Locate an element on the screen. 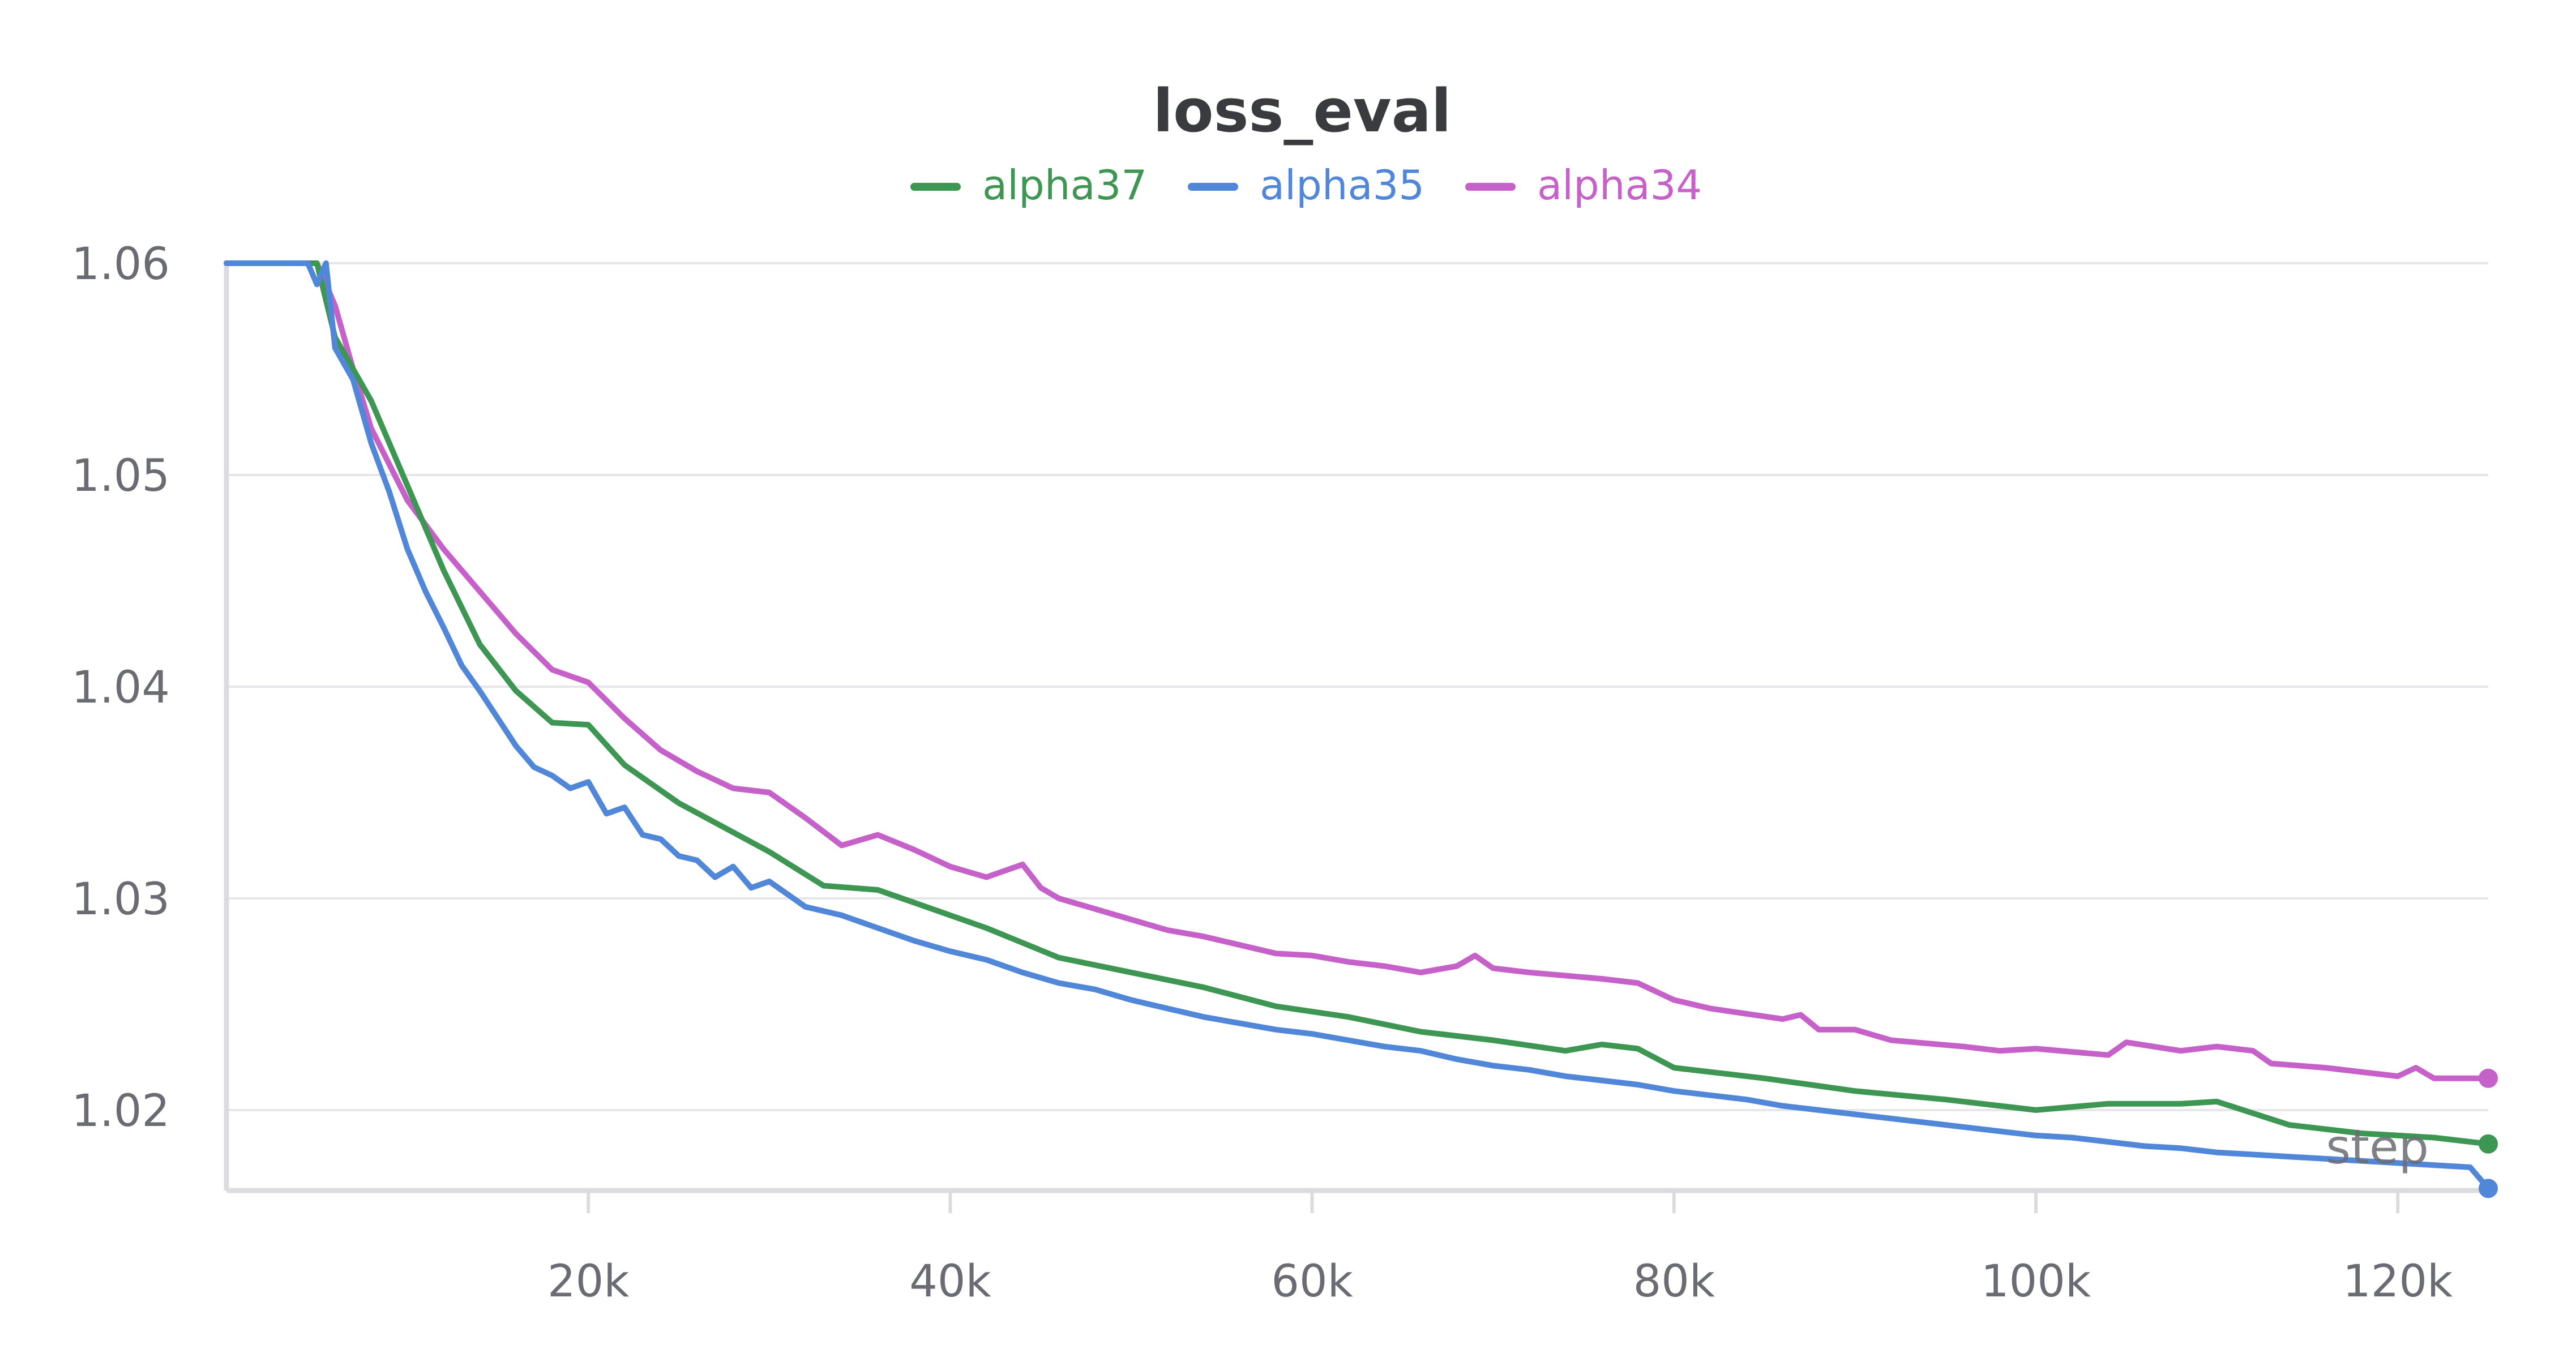  y-tick-label: 1.03 is located at coordinates (120, 899).